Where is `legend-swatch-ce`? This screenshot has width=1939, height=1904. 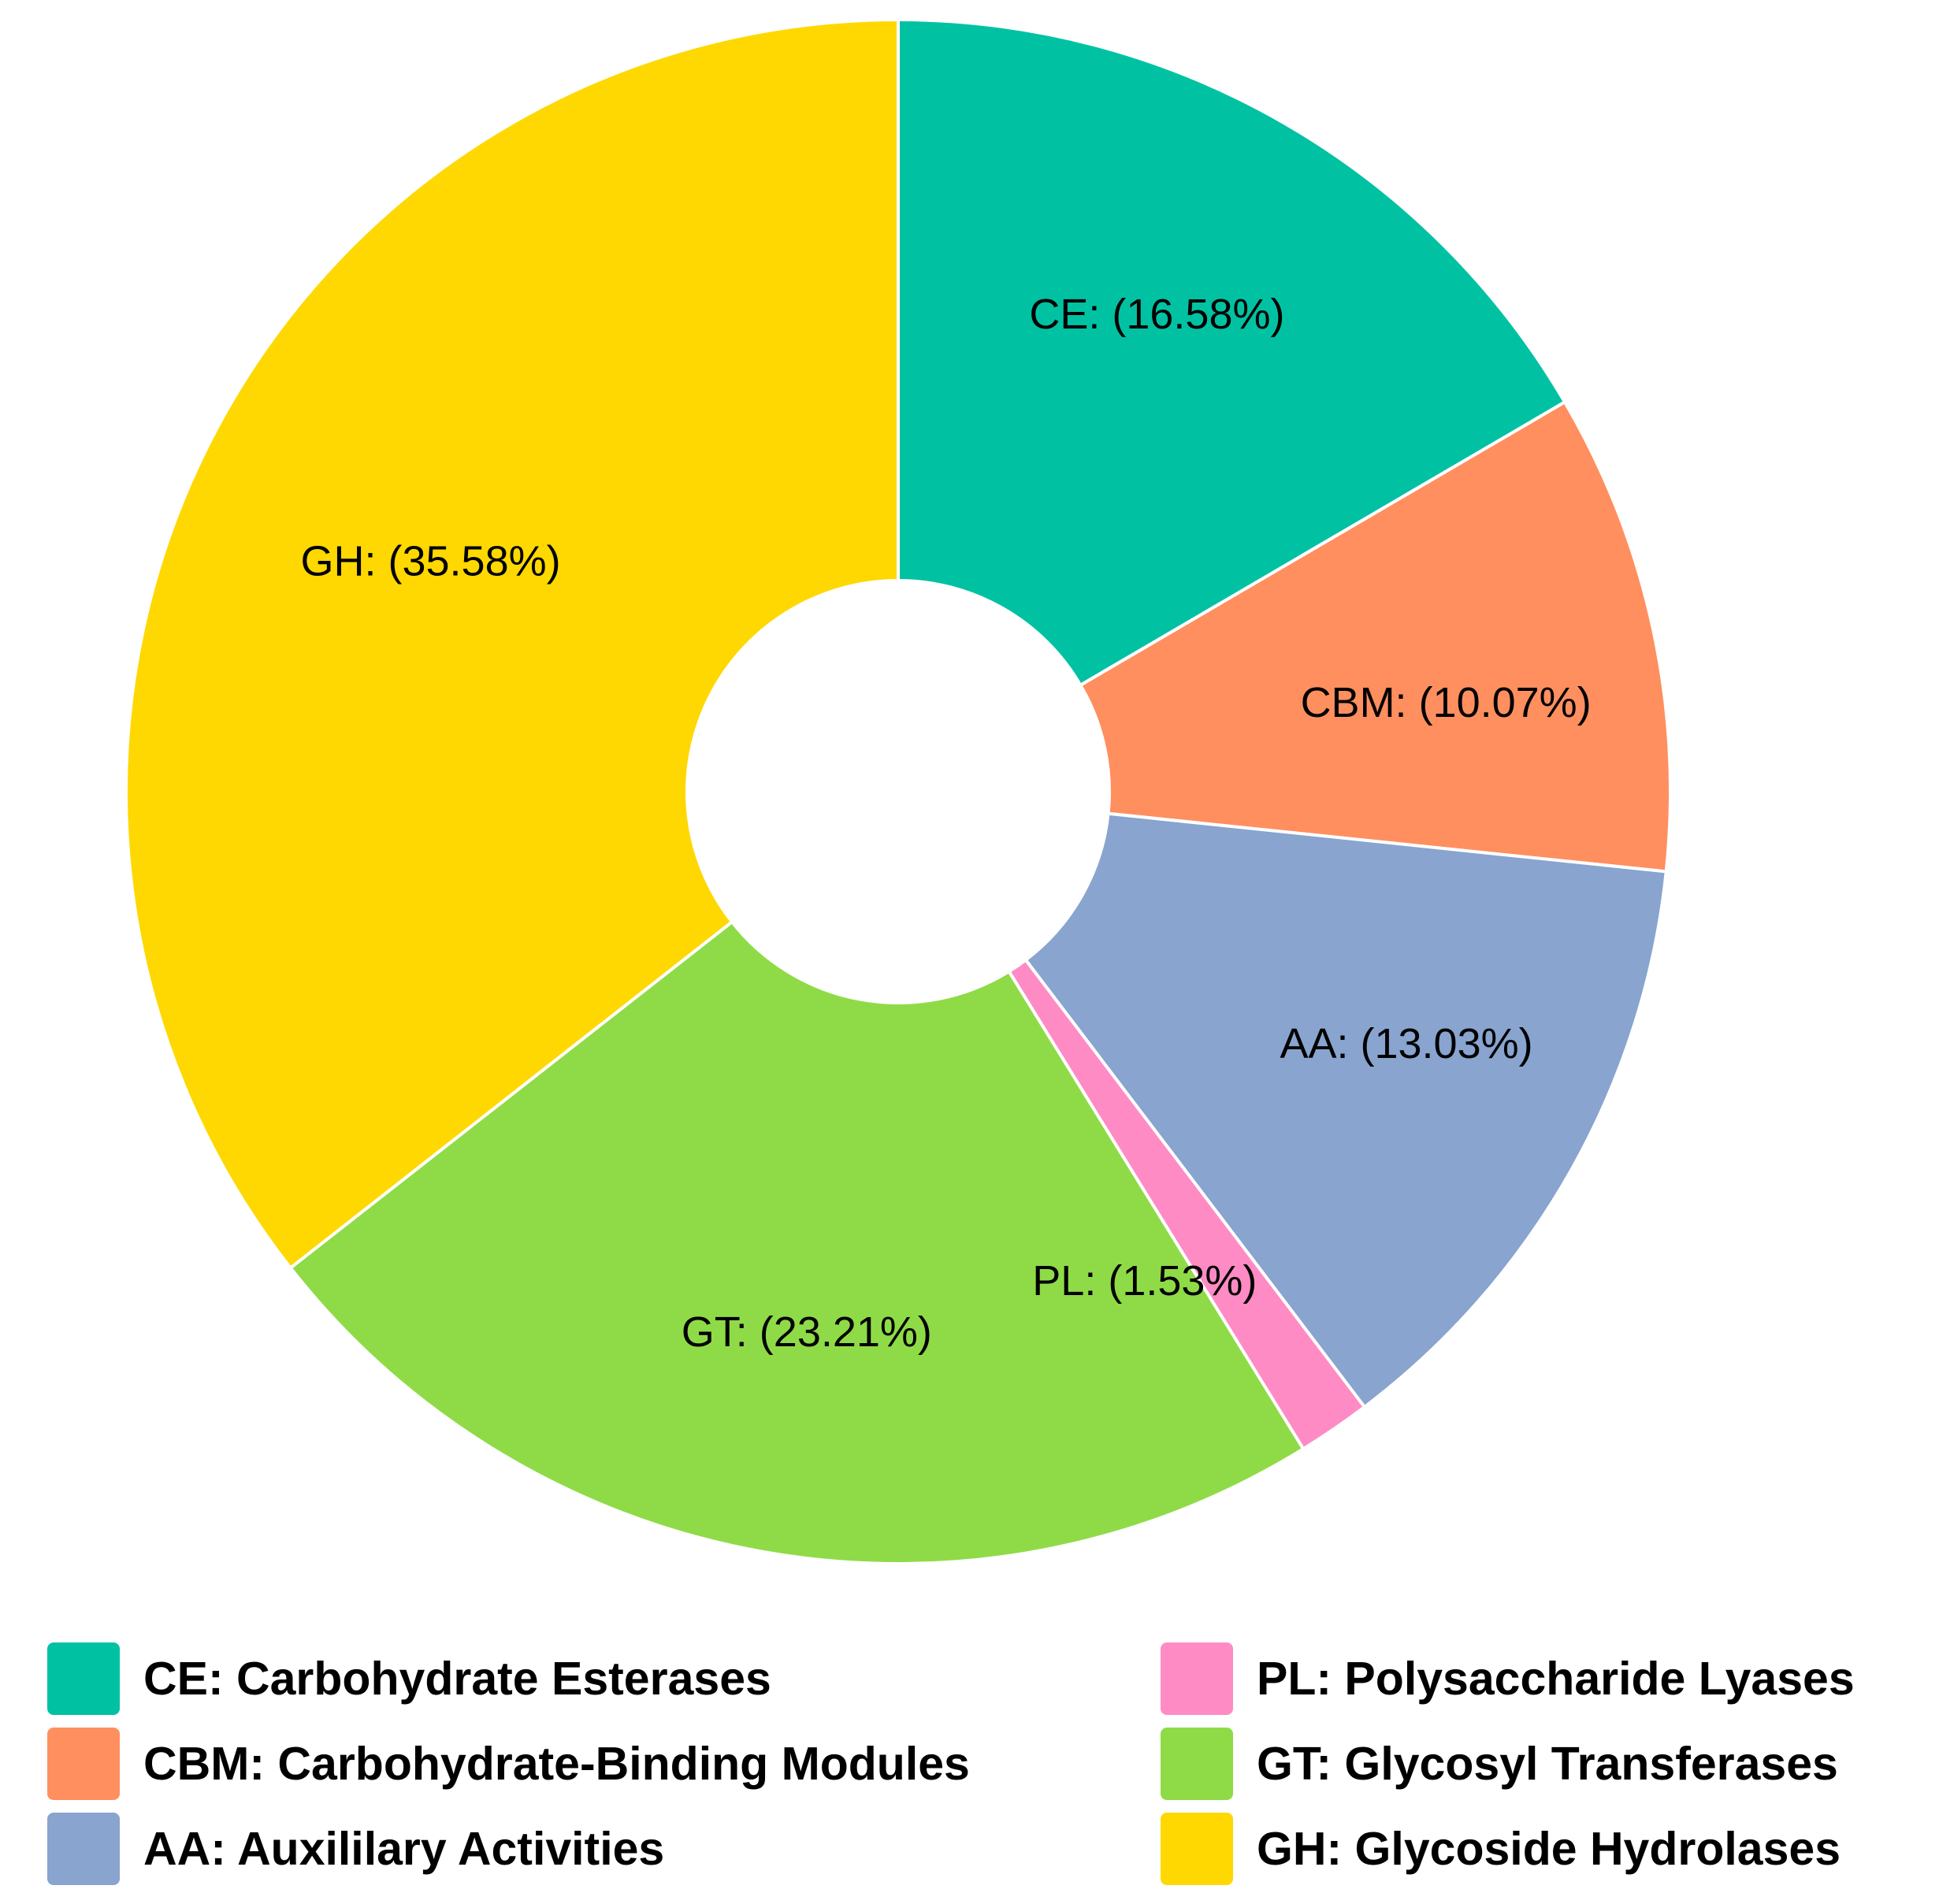
legend-swatch-ce is located at coordinates (83, 1678).